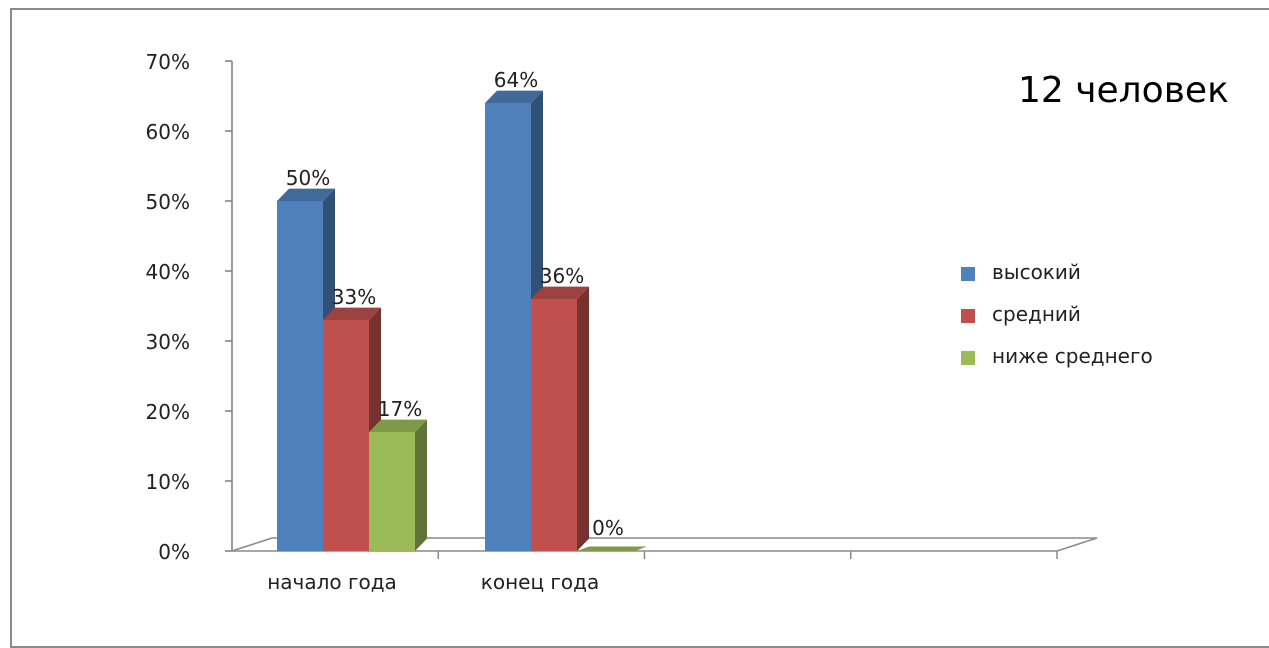 The image size is (1269, 648). Describe the element at coordinates (168, 132) in the screenshot. I see `y-tick-label: 60%` at that location.